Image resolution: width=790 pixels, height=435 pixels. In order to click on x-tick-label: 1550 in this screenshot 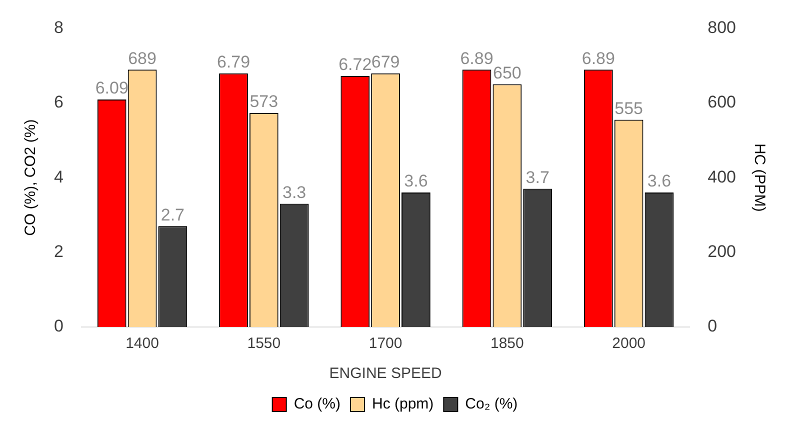, I will do `click(264, 343)`.